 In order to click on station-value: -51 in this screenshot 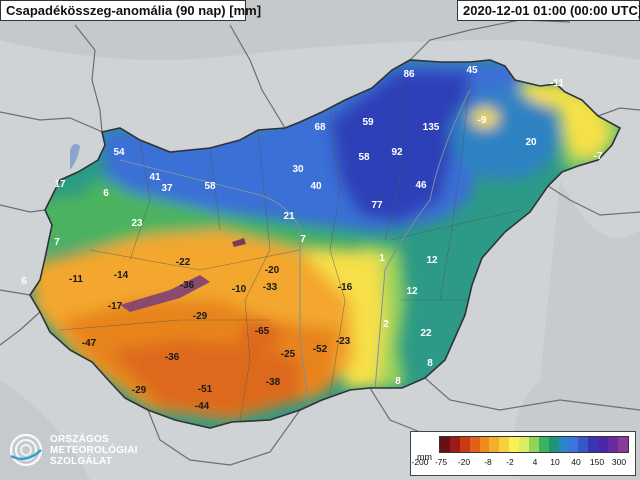, I will do `click(205, 389)`.